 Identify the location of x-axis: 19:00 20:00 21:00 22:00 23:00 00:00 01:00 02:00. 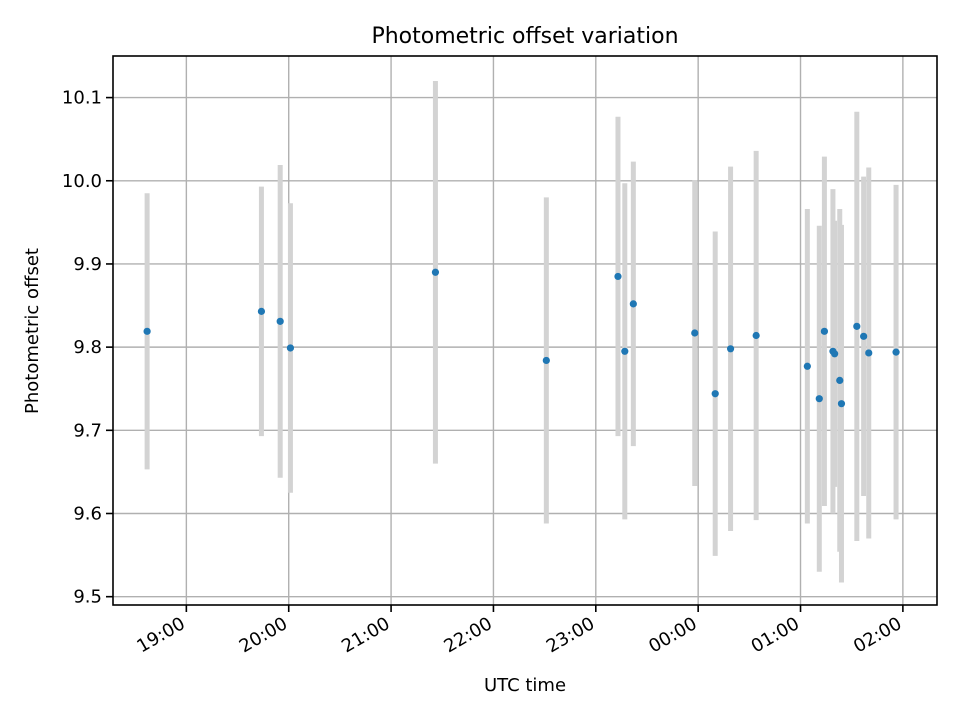
(519, 631).